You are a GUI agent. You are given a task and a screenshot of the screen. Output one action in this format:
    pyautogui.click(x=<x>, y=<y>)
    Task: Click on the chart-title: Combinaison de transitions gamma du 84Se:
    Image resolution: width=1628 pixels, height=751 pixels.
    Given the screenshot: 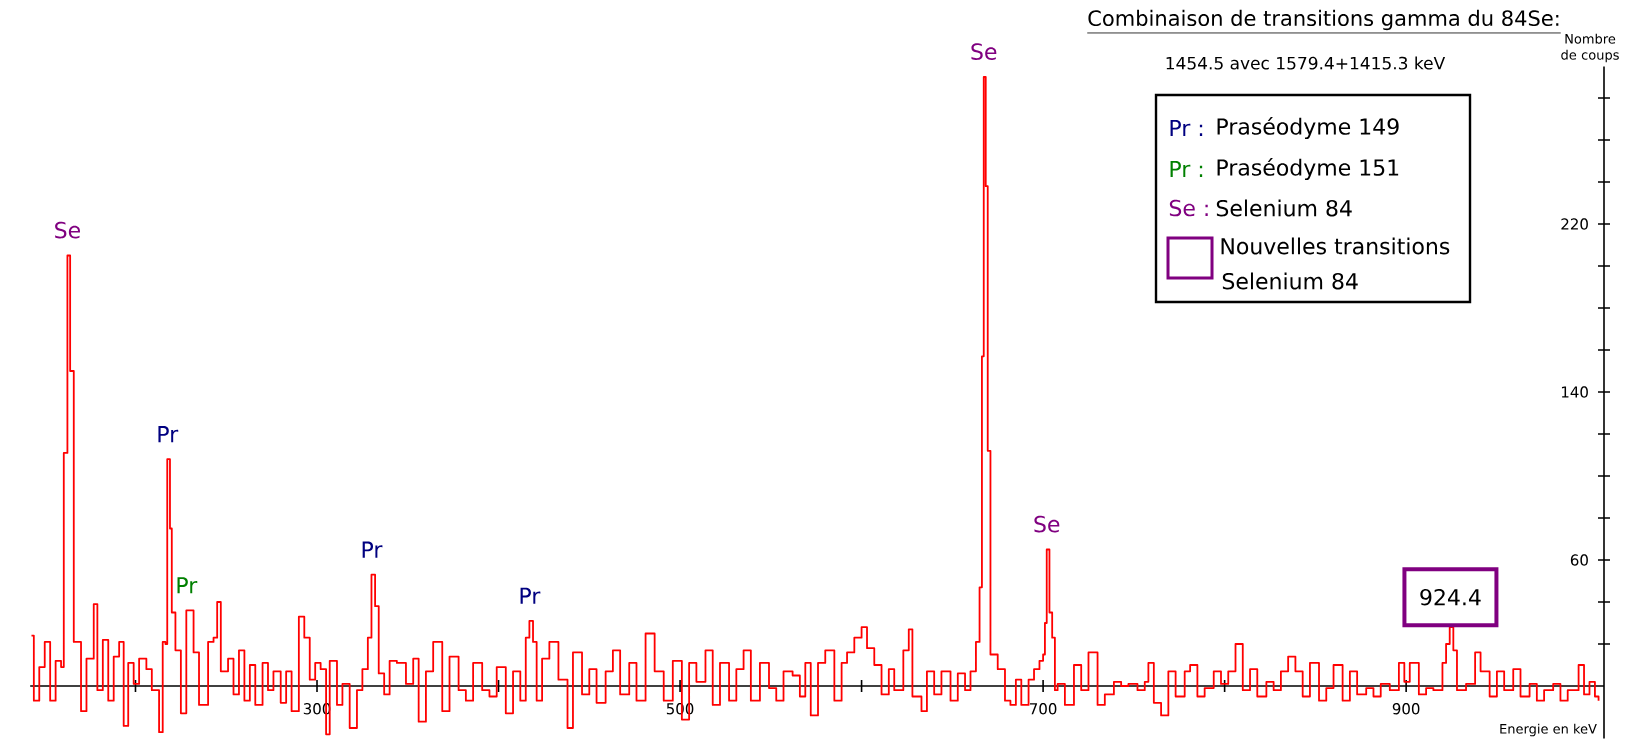 What is the action you would take?
    pyautogui.click(x=1323, y=20)
    